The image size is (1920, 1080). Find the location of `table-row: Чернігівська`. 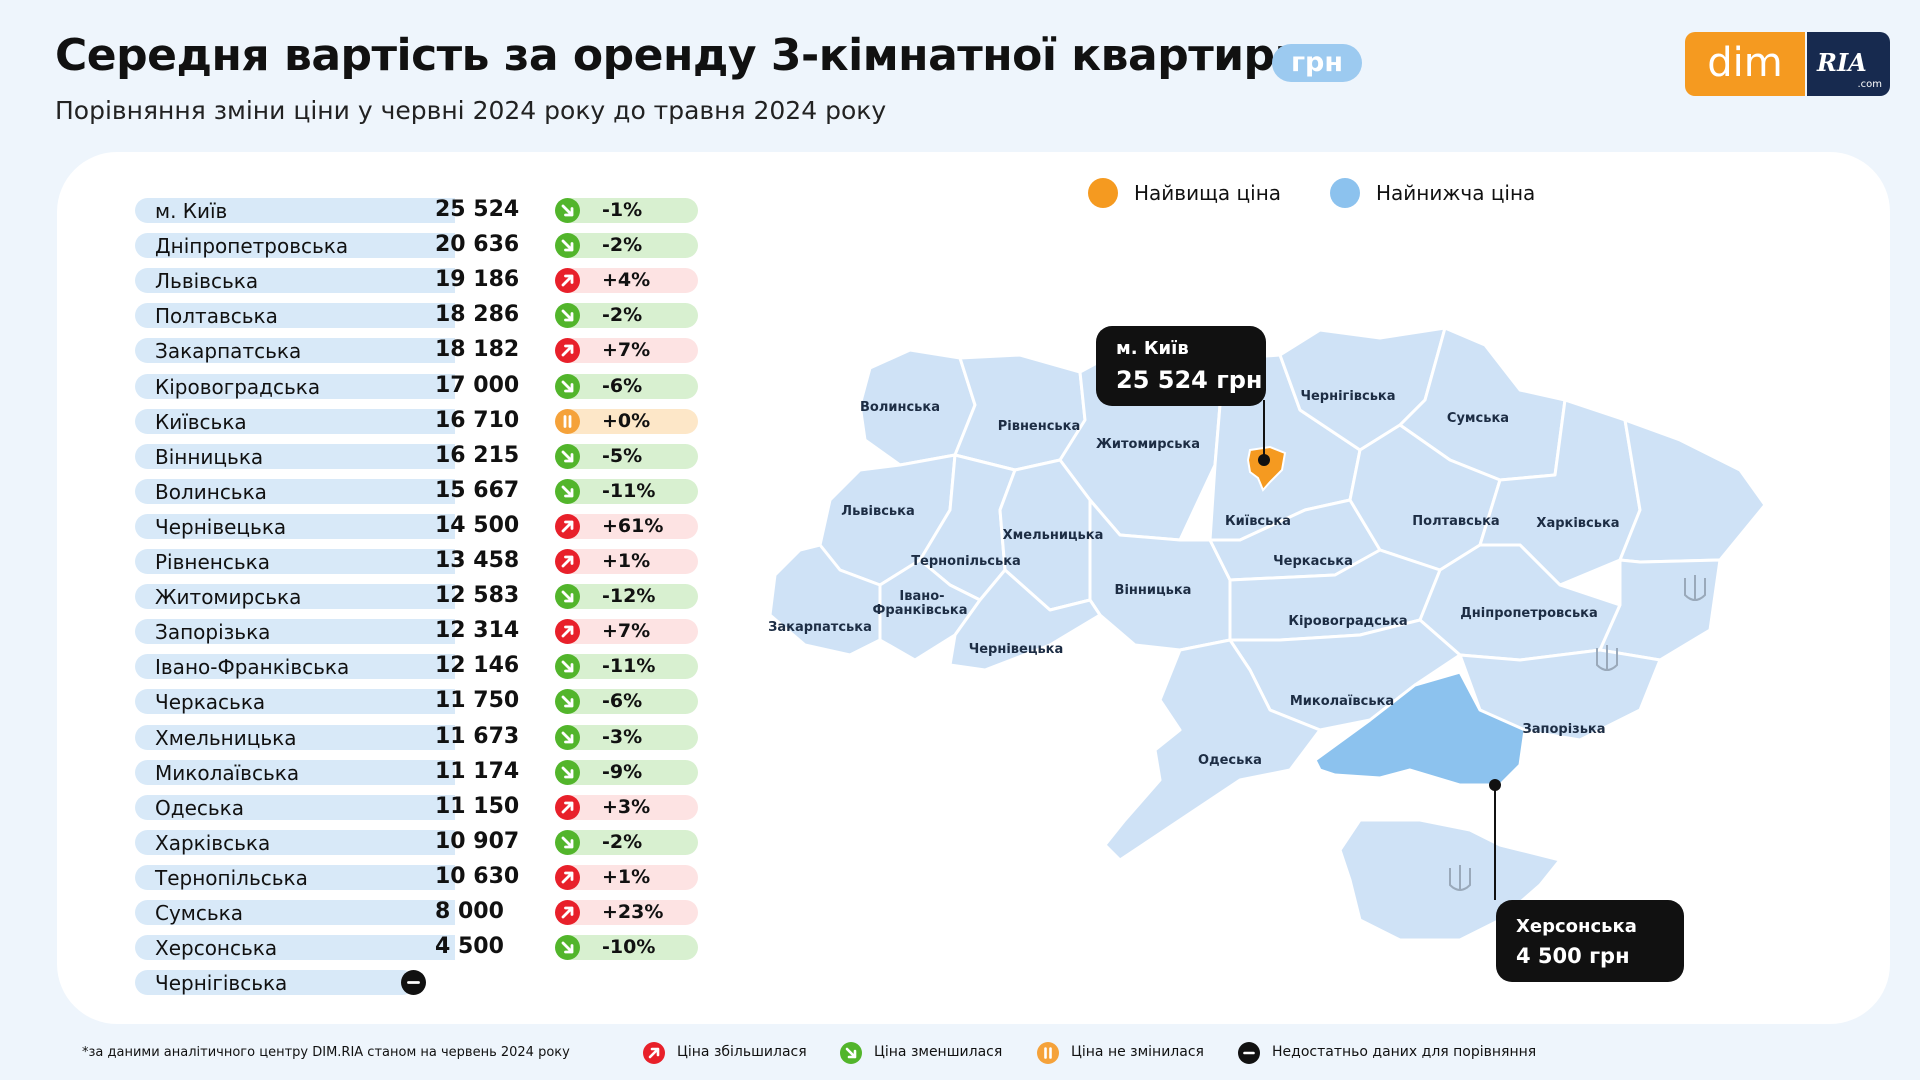

table-row: Чернігівська is located at coordinates (416, 983).